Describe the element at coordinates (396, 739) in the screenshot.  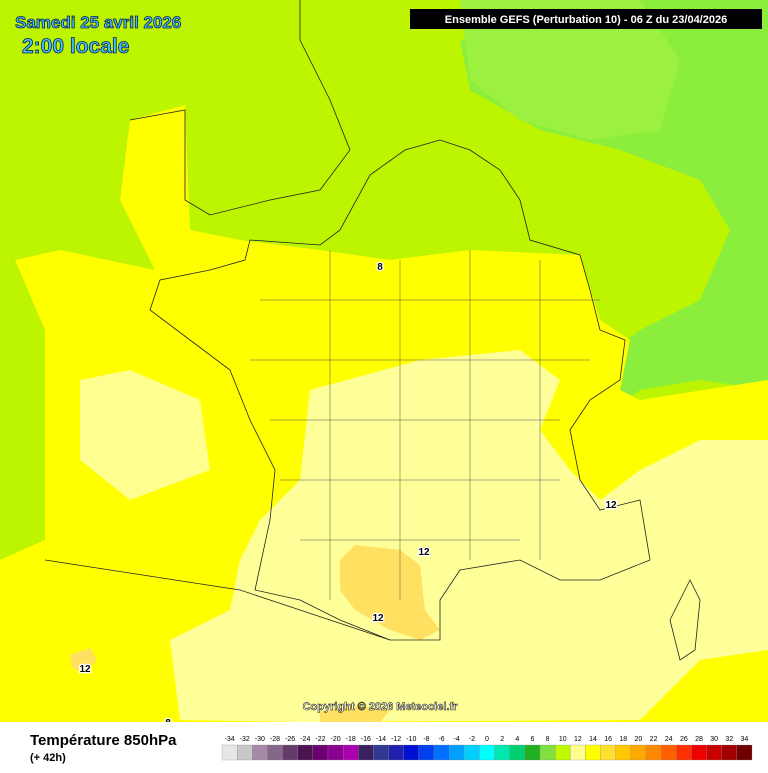
I see `scale-label: -12` at that location.